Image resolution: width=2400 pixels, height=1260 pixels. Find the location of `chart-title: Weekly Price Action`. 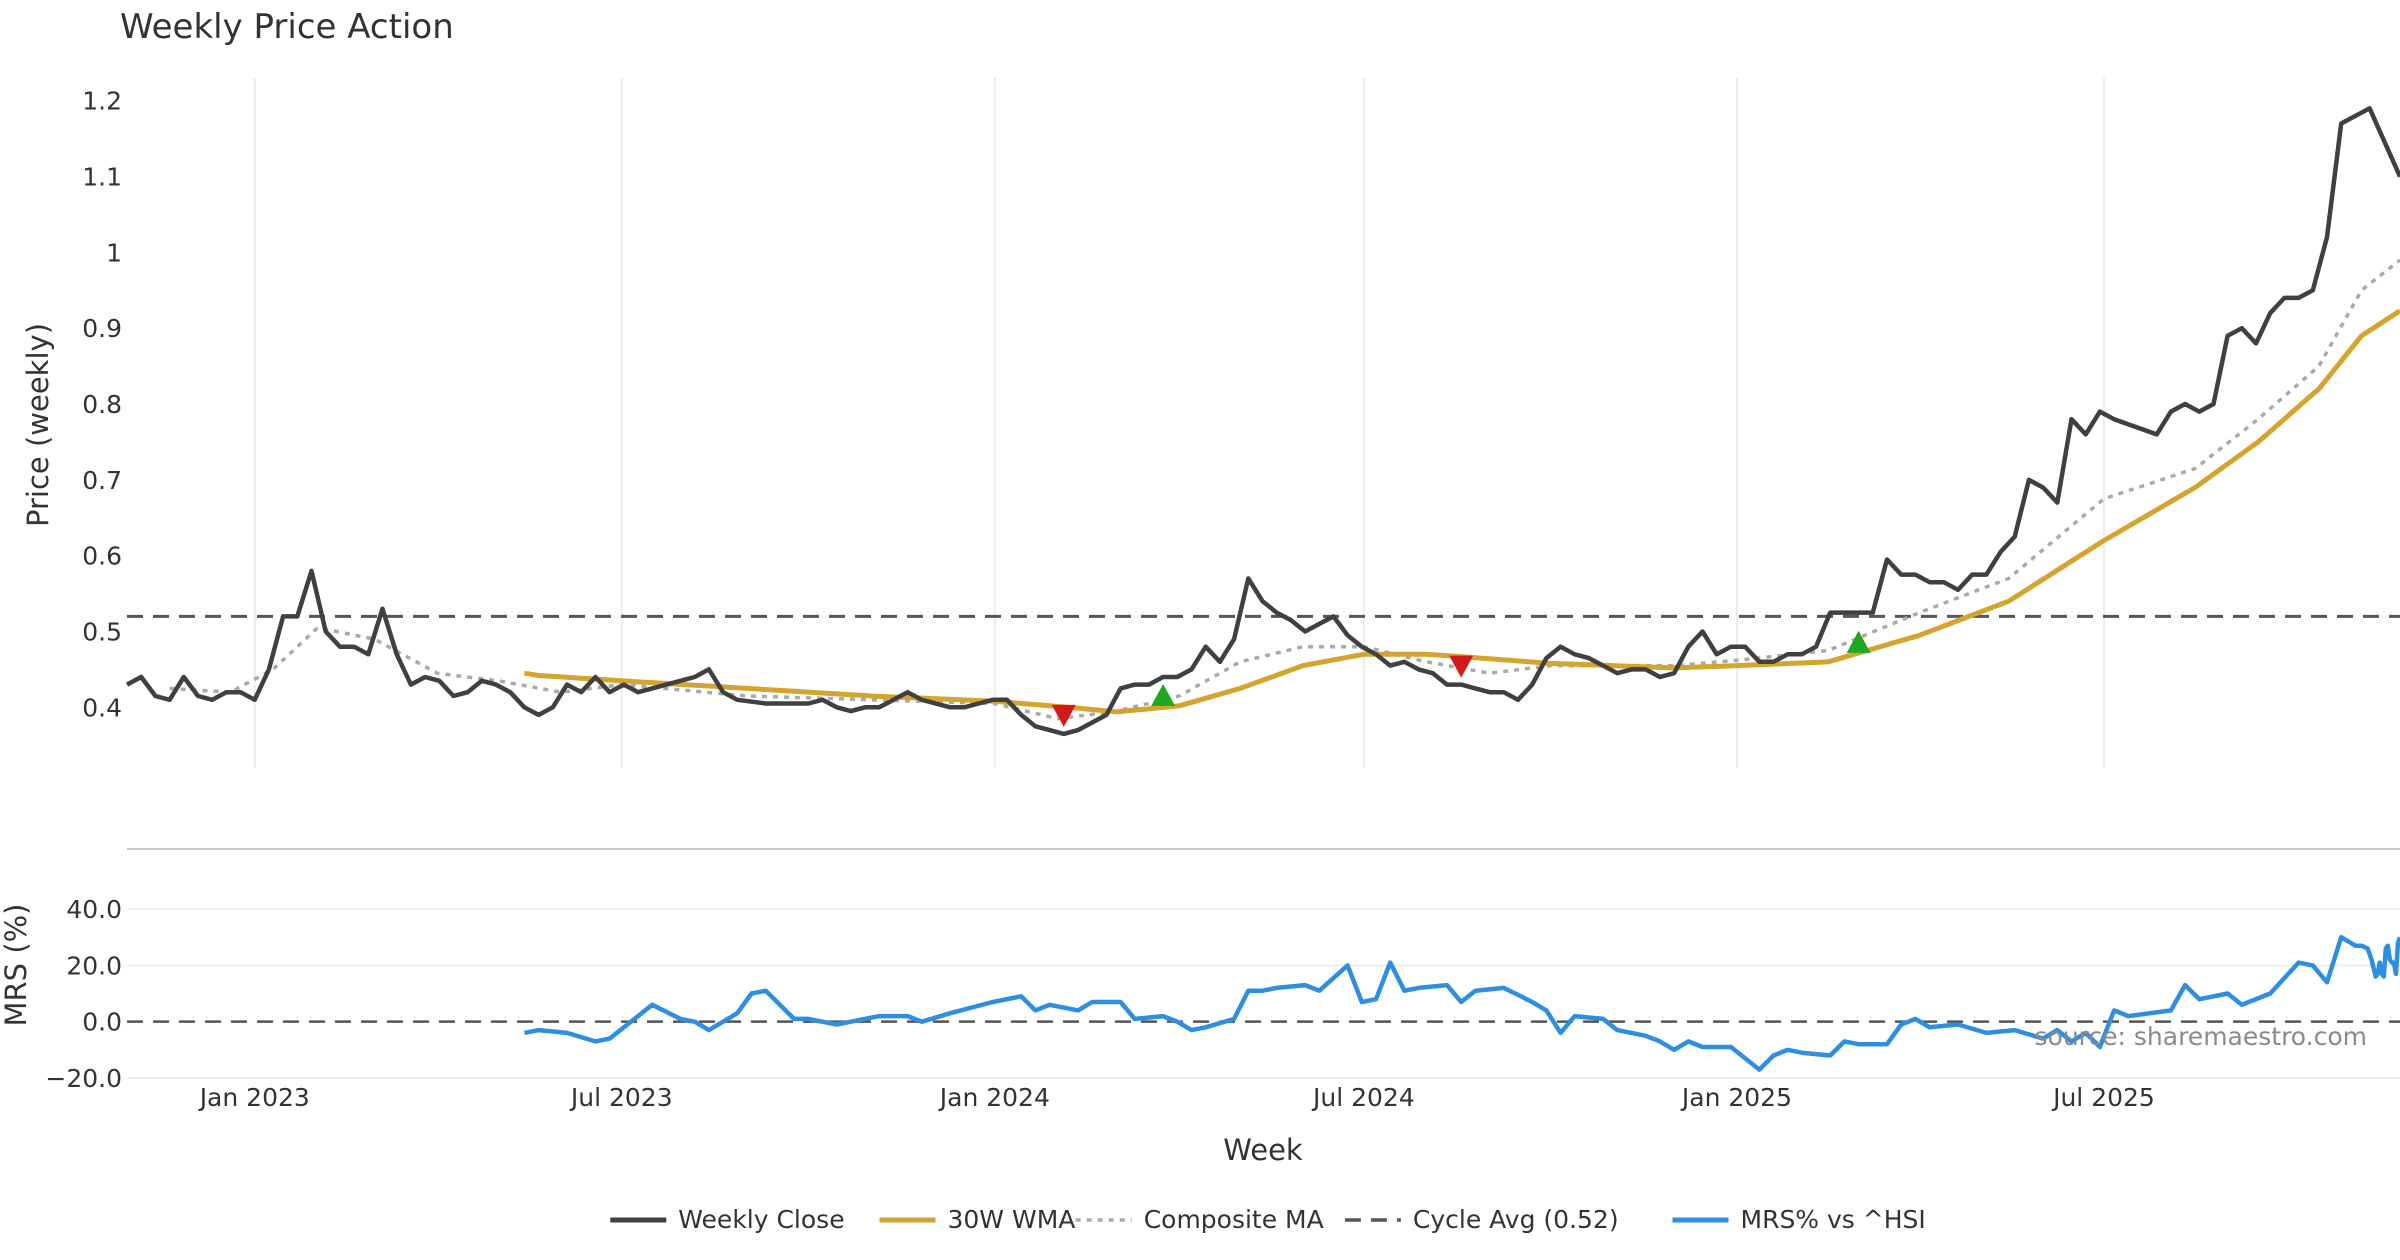

chart-title: Weekly Price Action is located at coordinates (287, 27).